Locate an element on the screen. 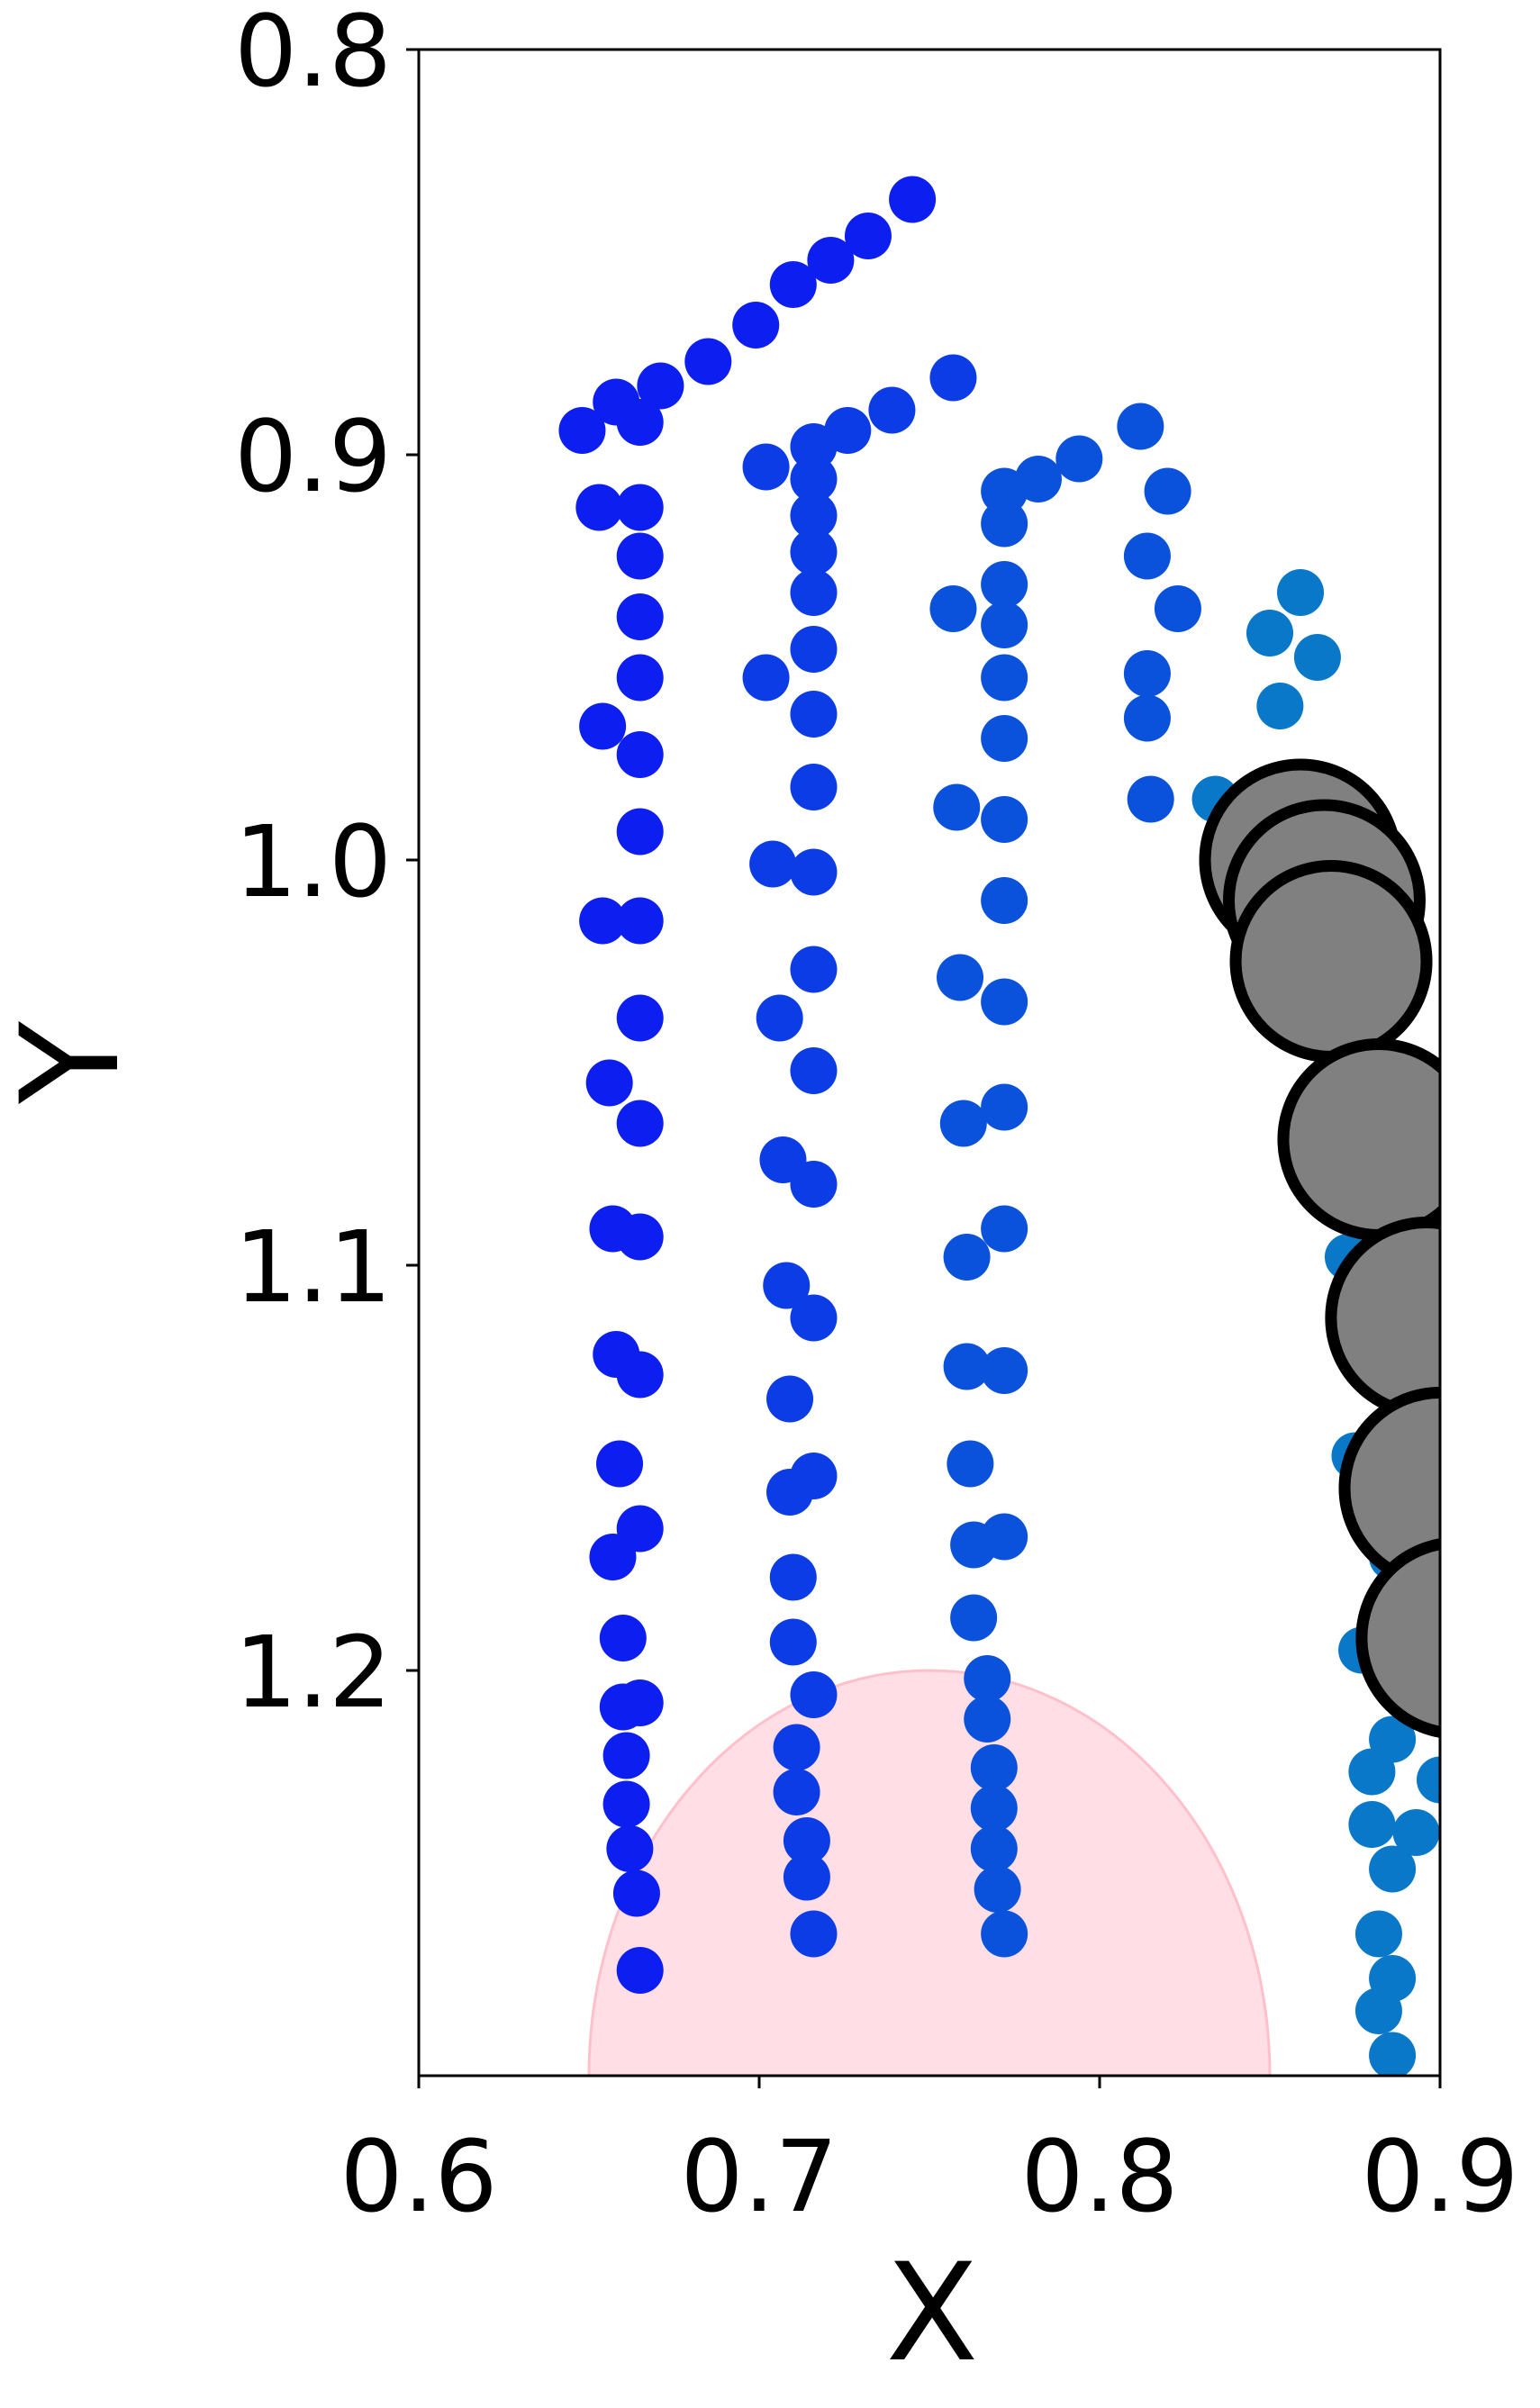  x-tick-label: 0.7 is located at coordinates (759, 2176).